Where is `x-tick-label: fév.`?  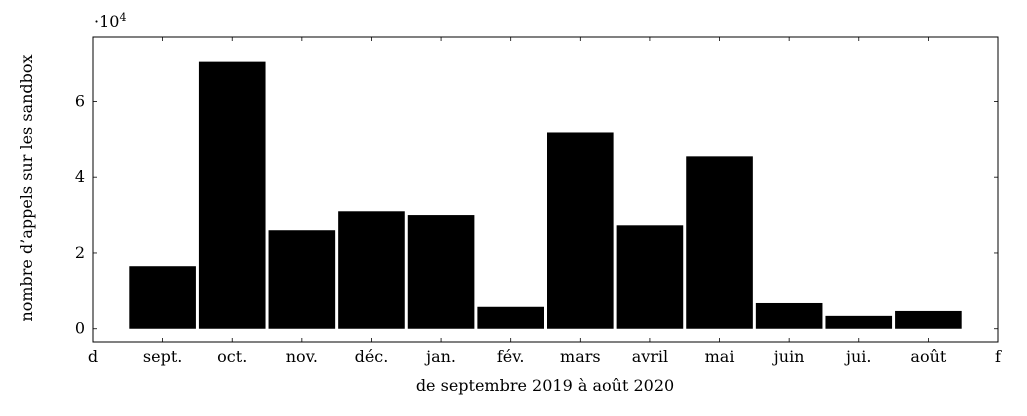 x-tick-label: fév. is located at coordinates (511, 356).